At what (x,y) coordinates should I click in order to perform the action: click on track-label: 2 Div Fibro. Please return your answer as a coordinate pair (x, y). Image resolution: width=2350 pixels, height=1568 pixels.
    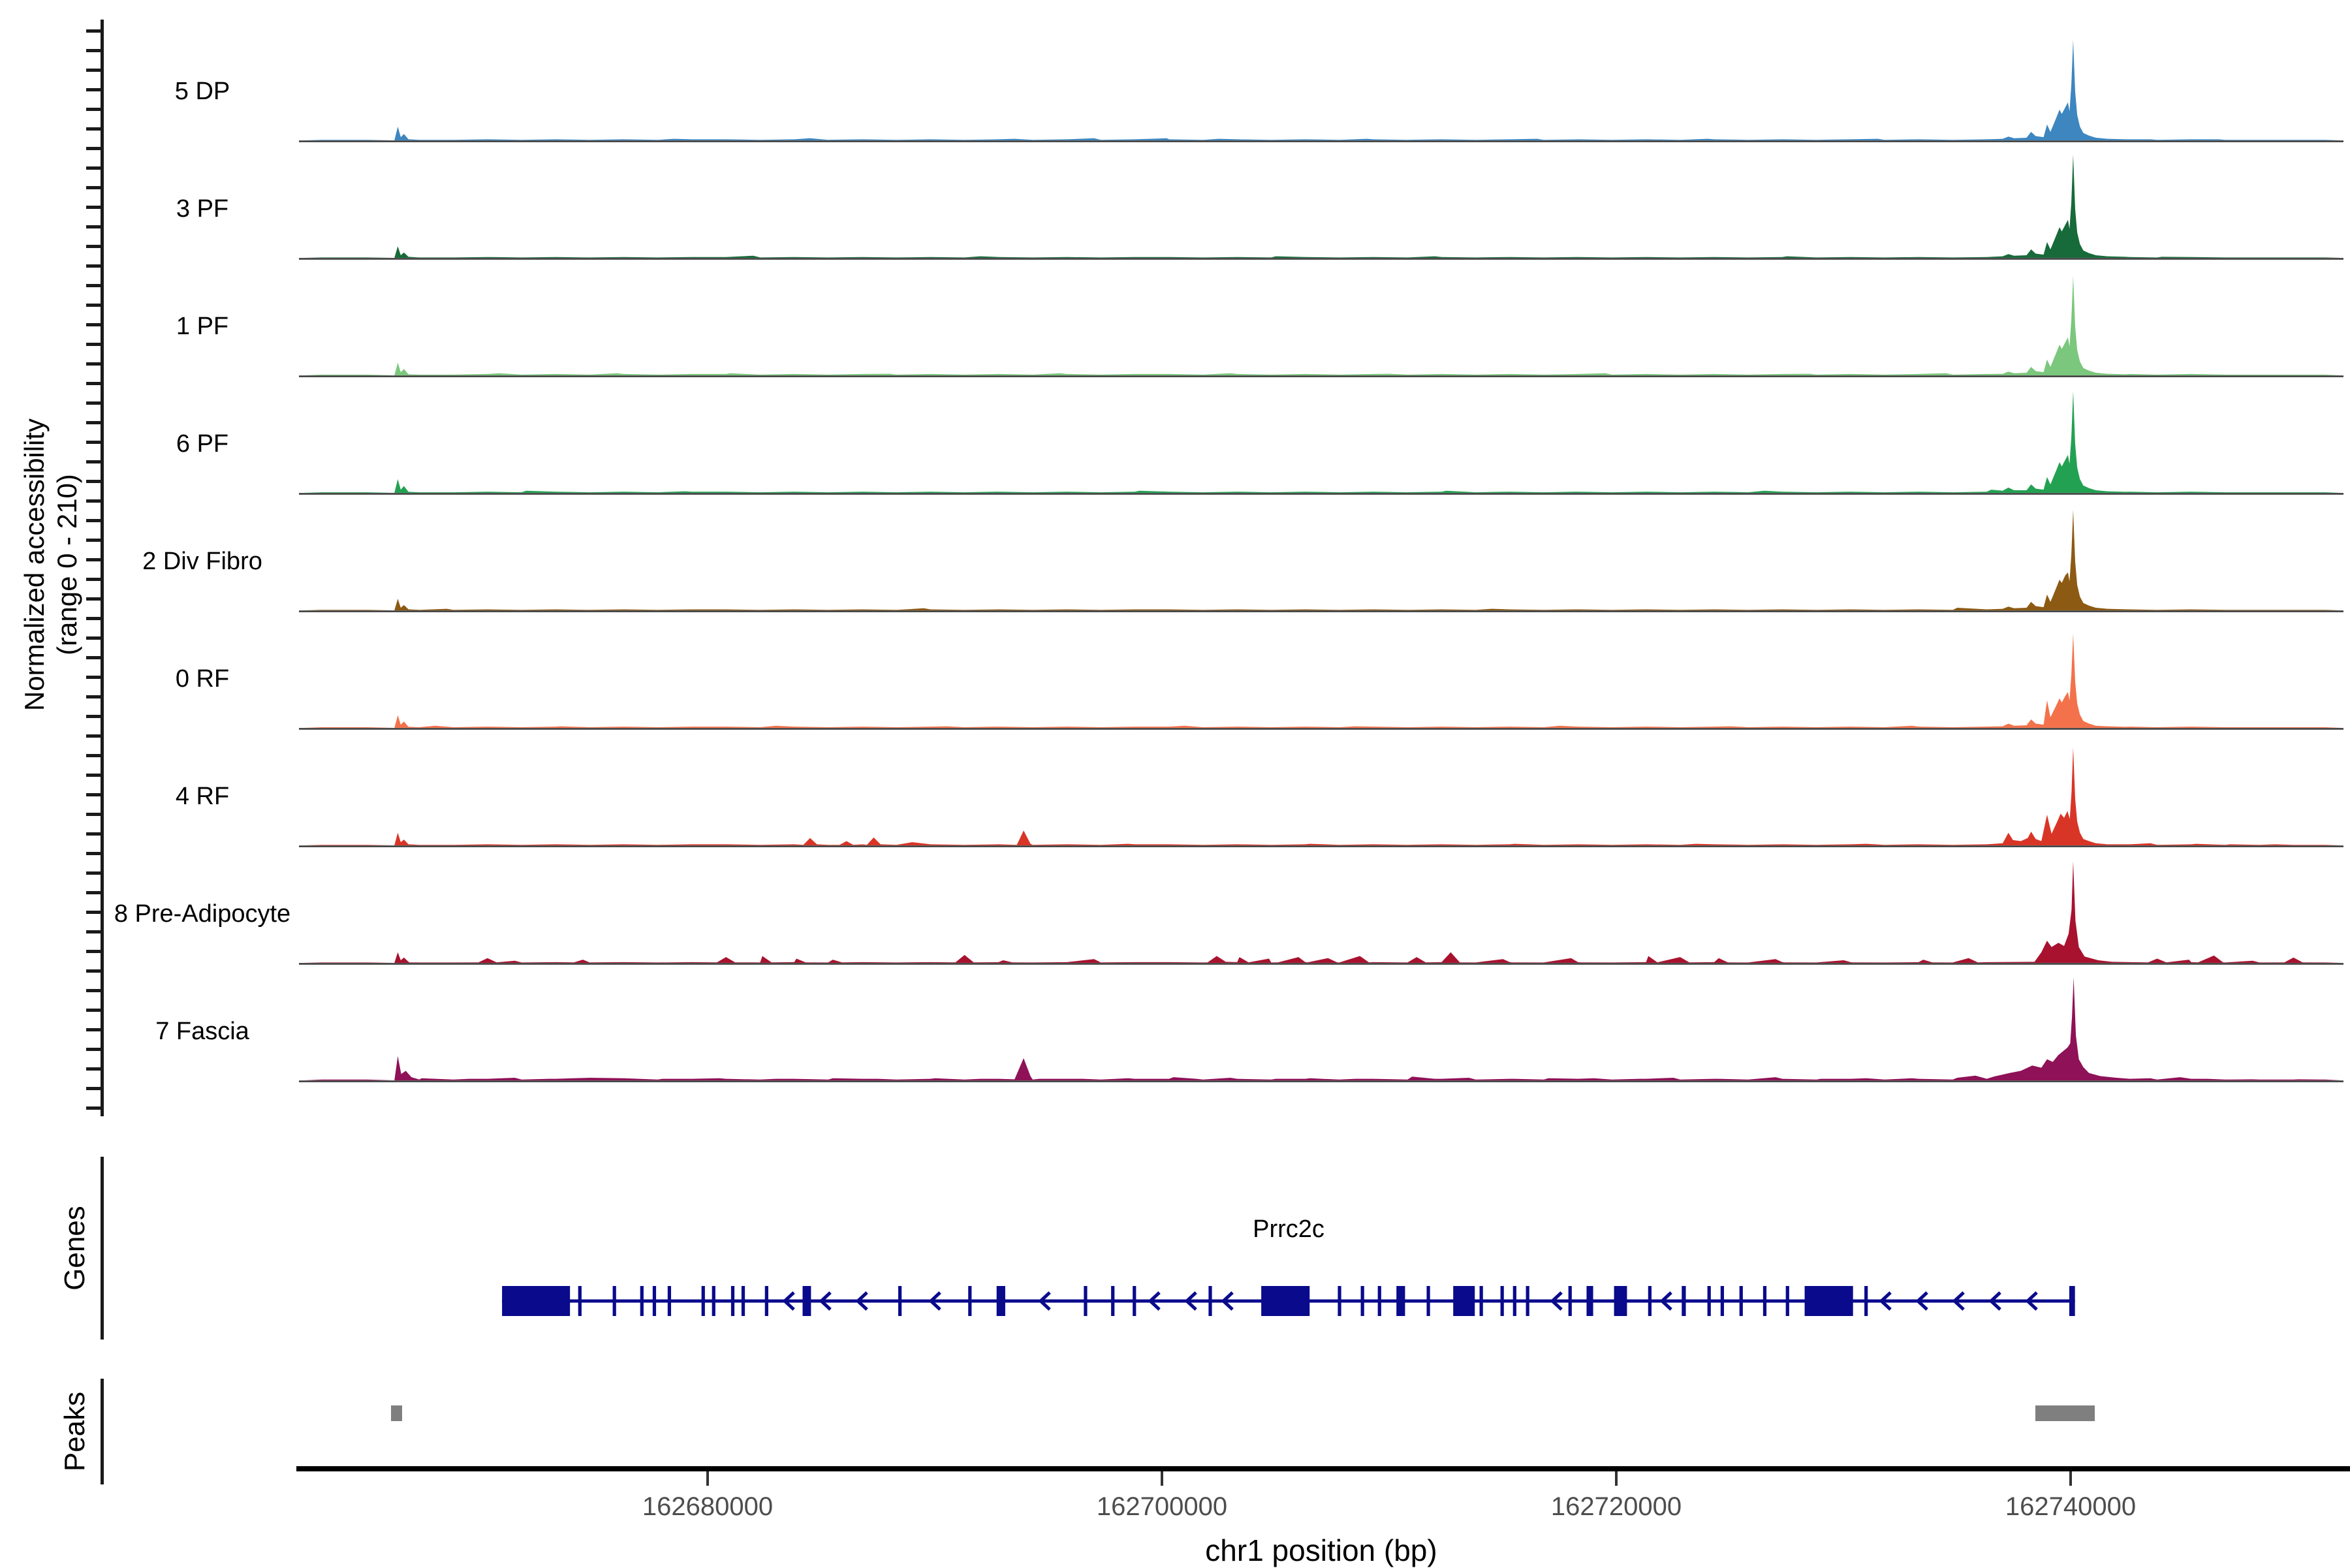
    Looking at the image, I should click on (202, 562).